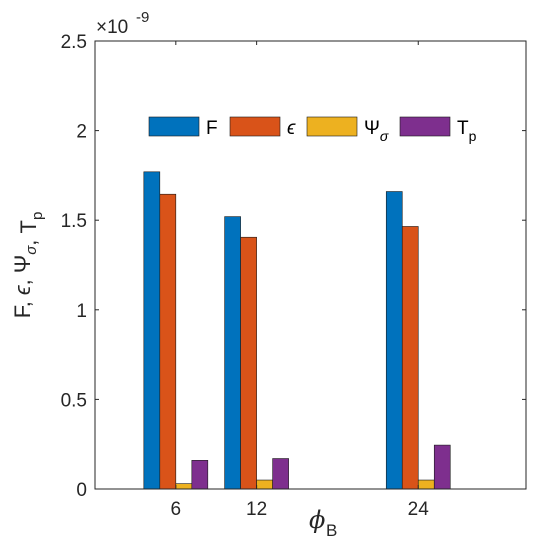  Describe the element at coordinates (317, 520) in the screenshot. I see `x-axis-label-main: ϕ` at that location.